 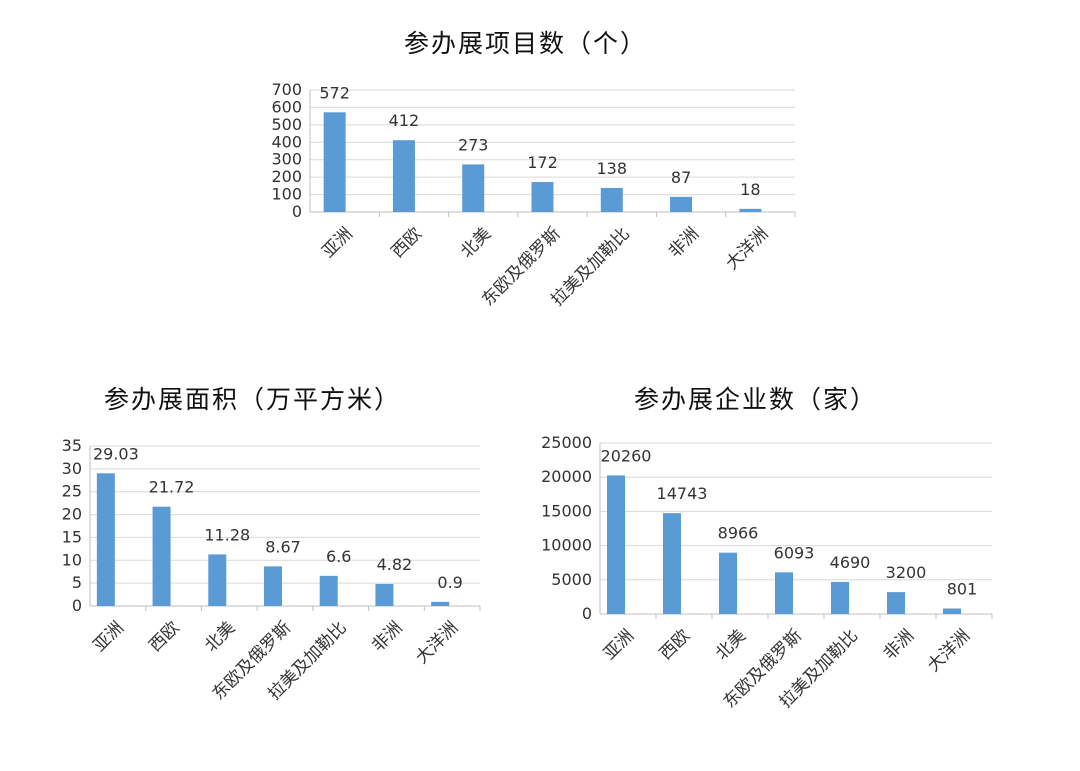 I want to click on y-tick-label: 100, so click(x=286, y=194).